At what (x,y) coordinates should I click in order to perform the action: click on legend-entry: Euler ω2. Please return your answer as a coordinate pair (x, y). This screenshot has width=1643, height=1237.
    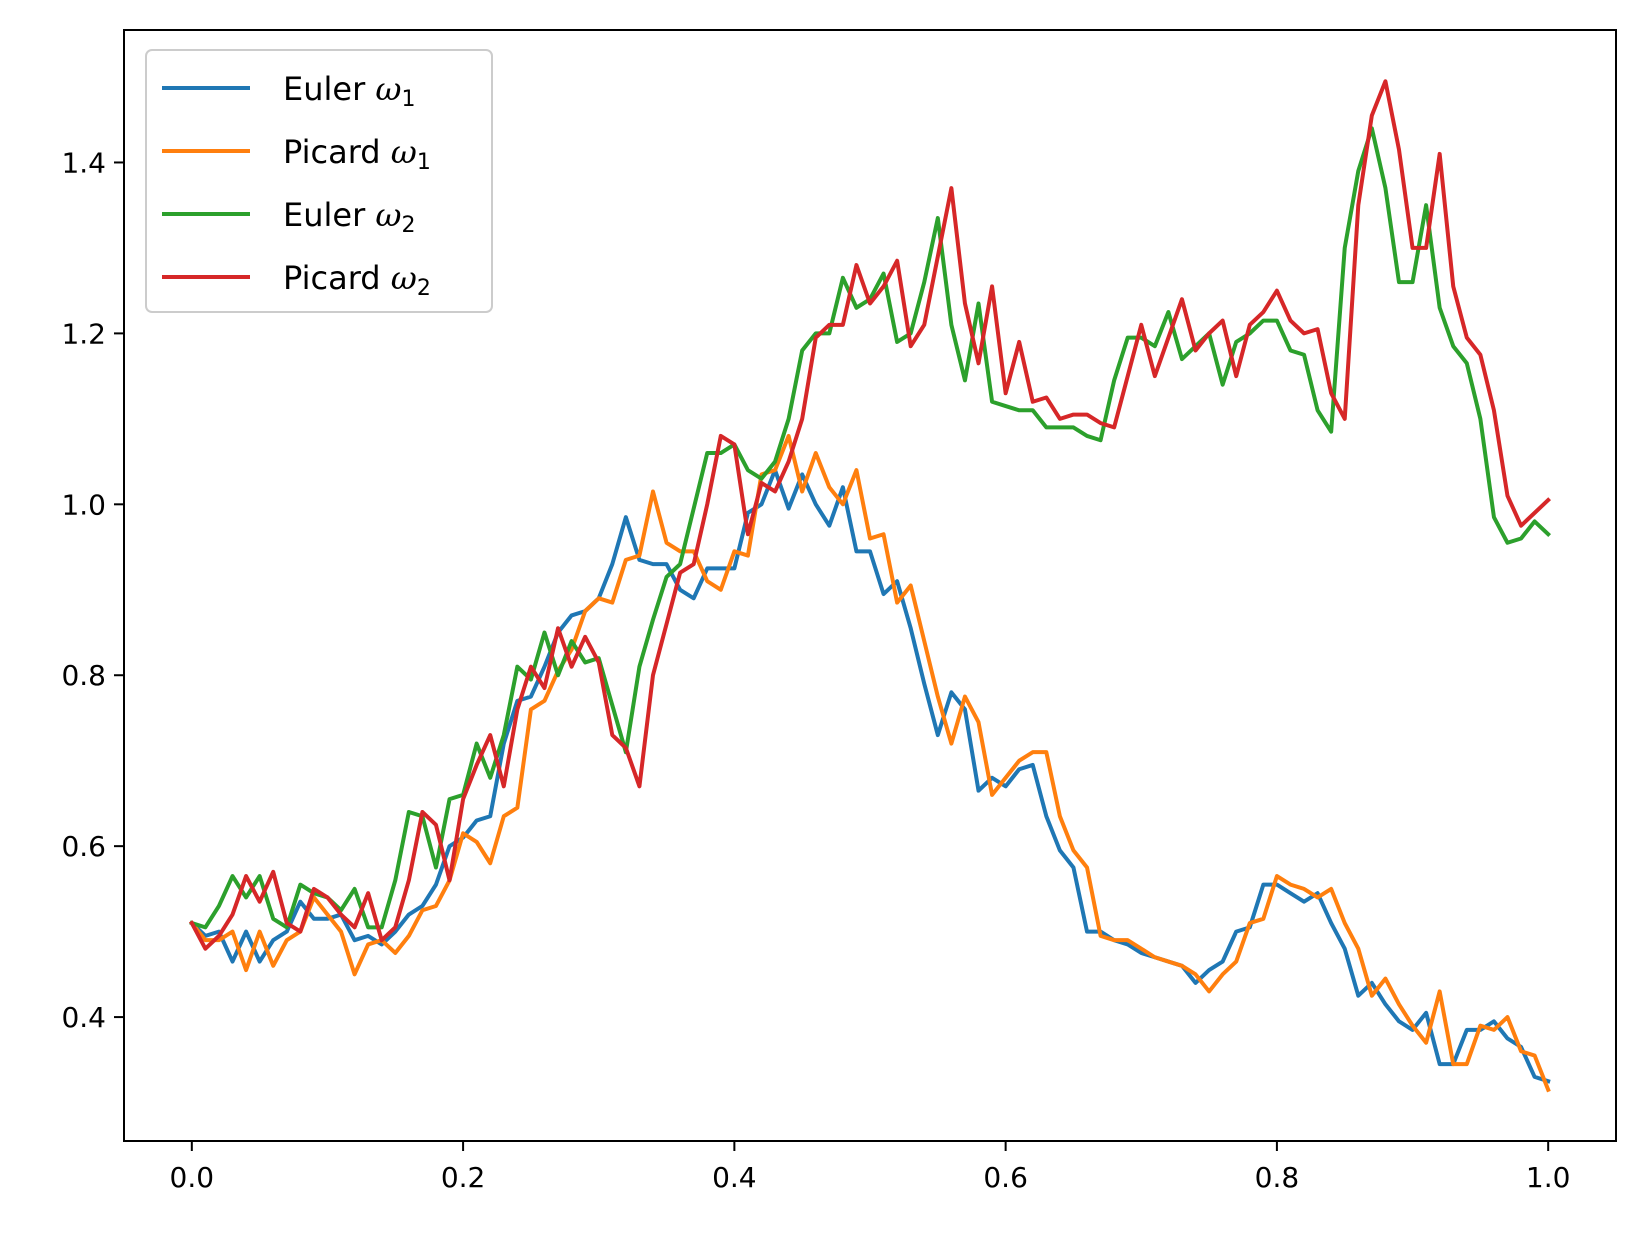
    Looking at the image, I should click on (289, 217).